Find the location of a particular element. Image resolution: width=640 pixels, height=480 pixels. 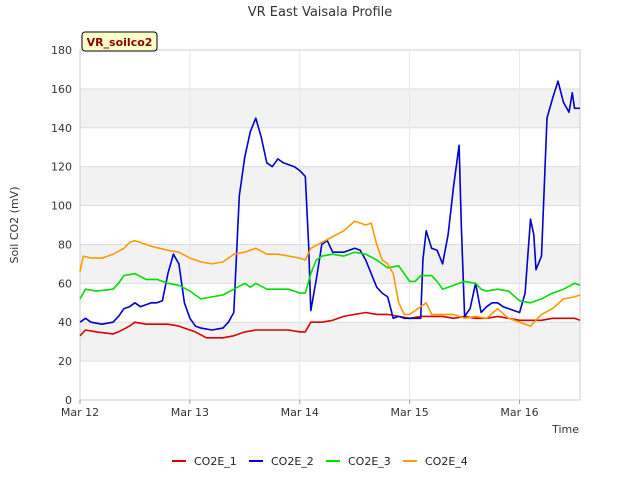

legend-label-co2e_4: CO2E_4 is located at coordinates (446, 461).